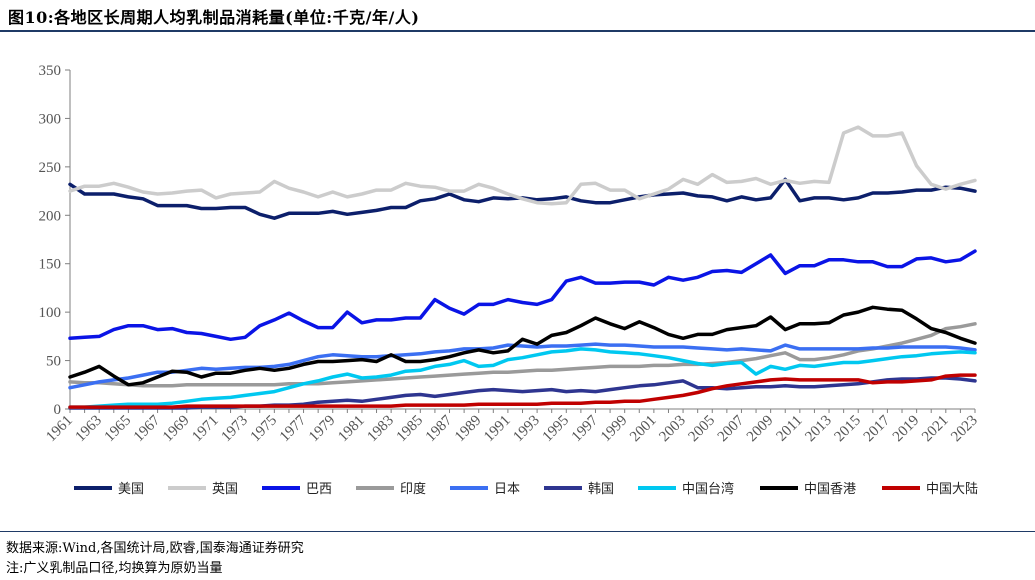 The width and height of the screenshot is (1035, 580). I want to click on x-tick-label: 1993, so click(526, 429).